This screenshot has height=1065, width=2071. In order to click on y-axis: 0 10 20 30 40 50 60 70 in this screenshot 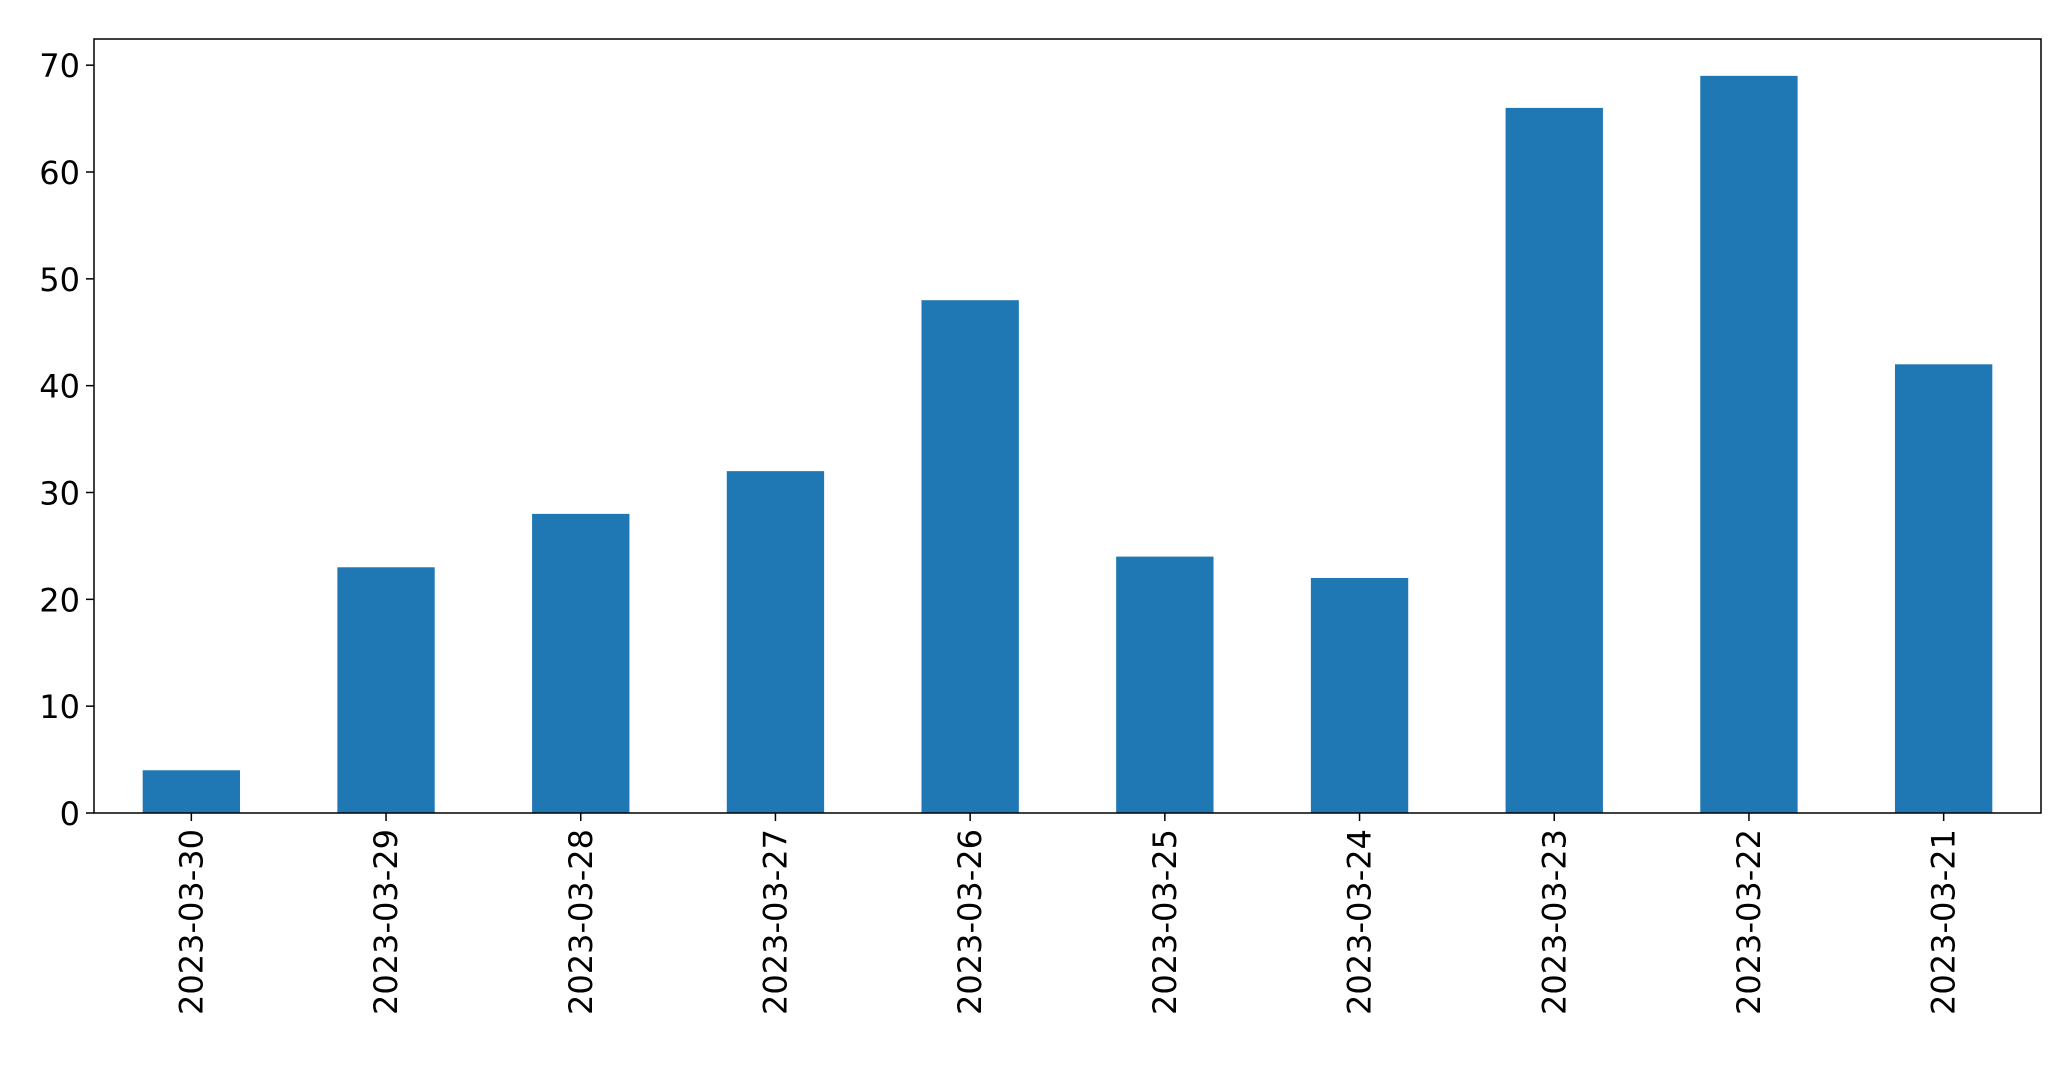, I will do `click(66, 440)`.